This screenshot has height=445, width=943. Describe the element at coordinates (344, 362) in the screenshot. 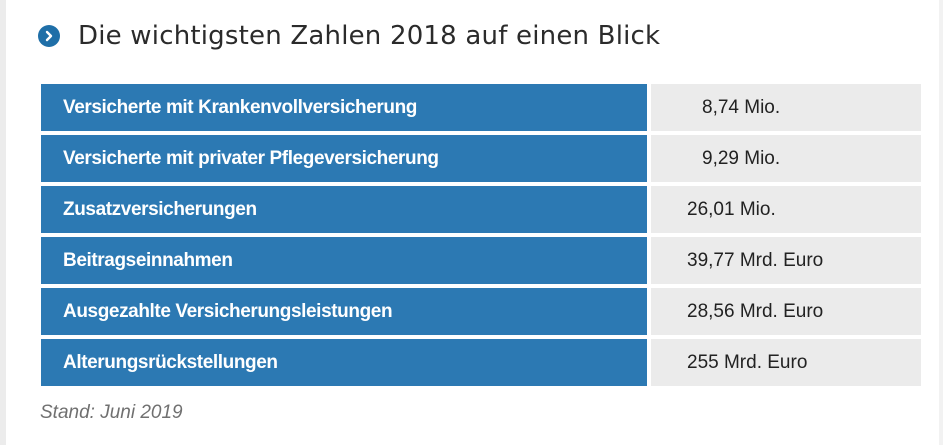

I see `row-label: Alterungsrückstellungen` at that location.